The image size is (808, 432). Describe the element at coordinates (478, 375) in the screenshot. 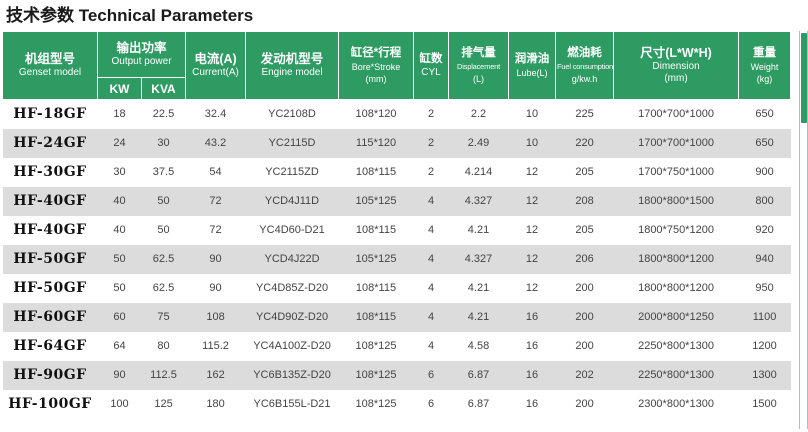

I see `table-cell: 6.87` at that location.